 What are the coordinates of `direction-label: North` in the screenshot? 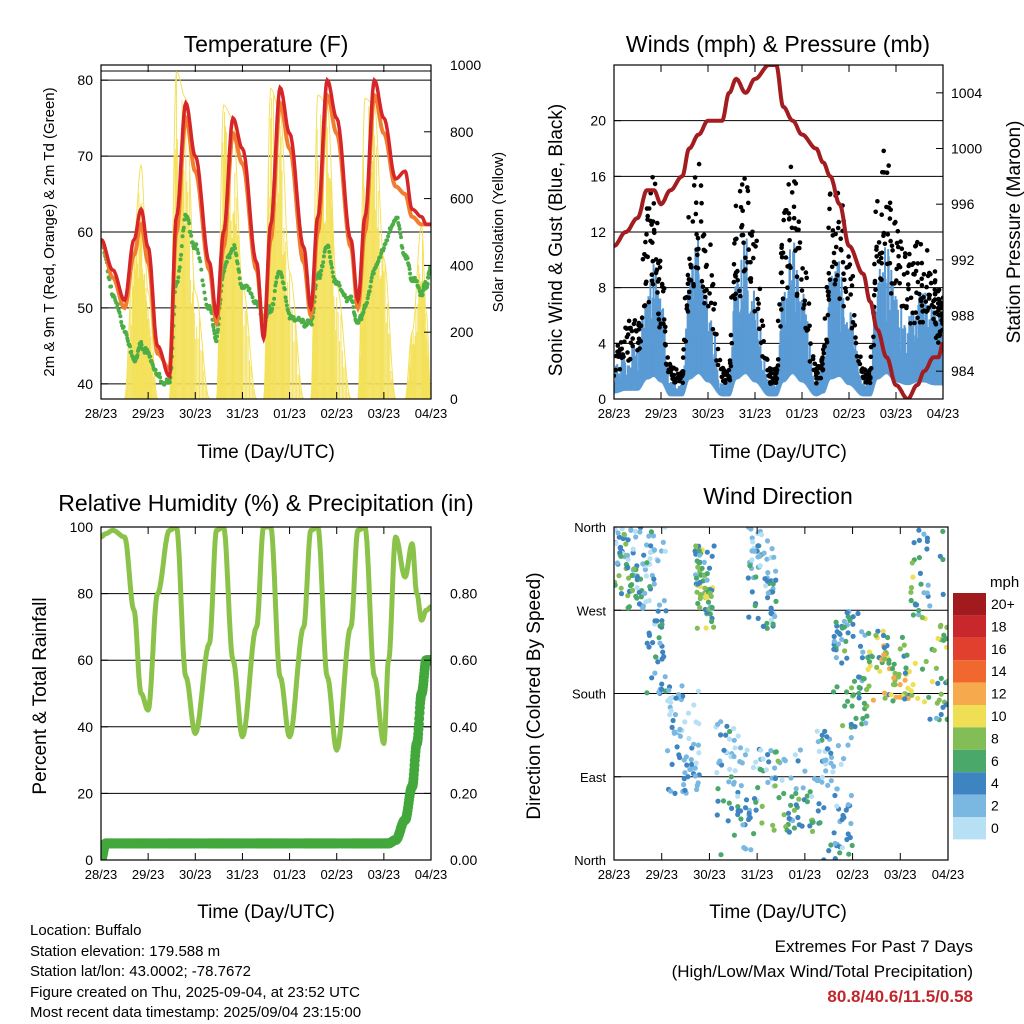 It's located at (590, 860).